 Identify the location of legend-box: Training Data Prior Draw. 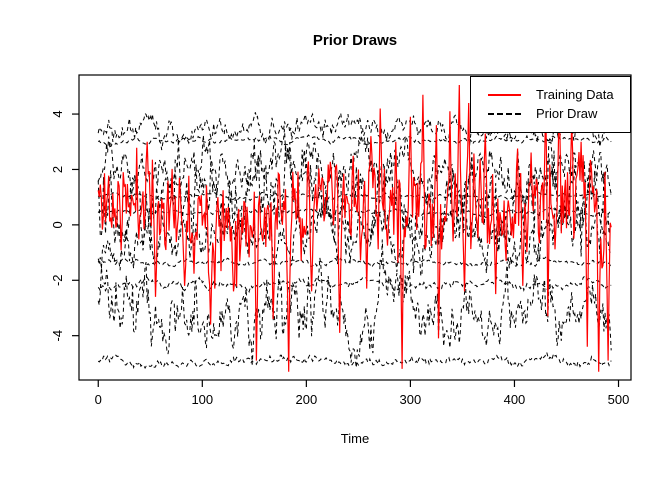
(550, 104).